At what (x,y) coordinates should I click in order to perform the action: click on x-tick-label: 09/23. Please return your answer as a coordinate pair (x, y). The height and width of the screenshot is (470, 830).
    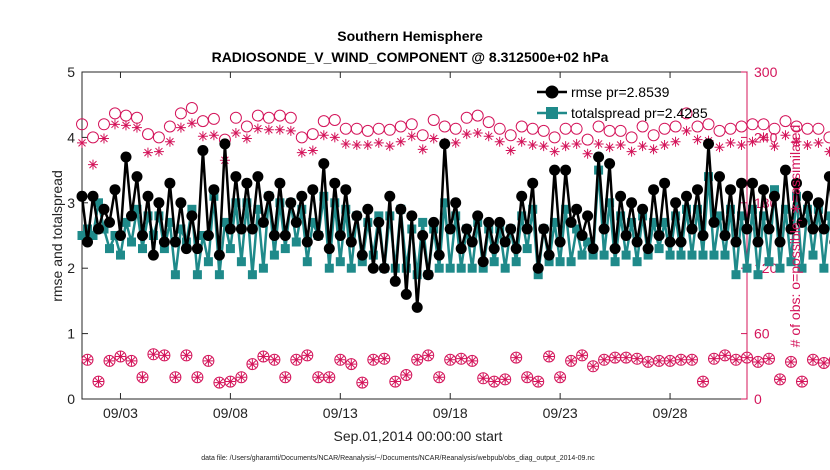
    Looking at the image, I should click on (560, 413).